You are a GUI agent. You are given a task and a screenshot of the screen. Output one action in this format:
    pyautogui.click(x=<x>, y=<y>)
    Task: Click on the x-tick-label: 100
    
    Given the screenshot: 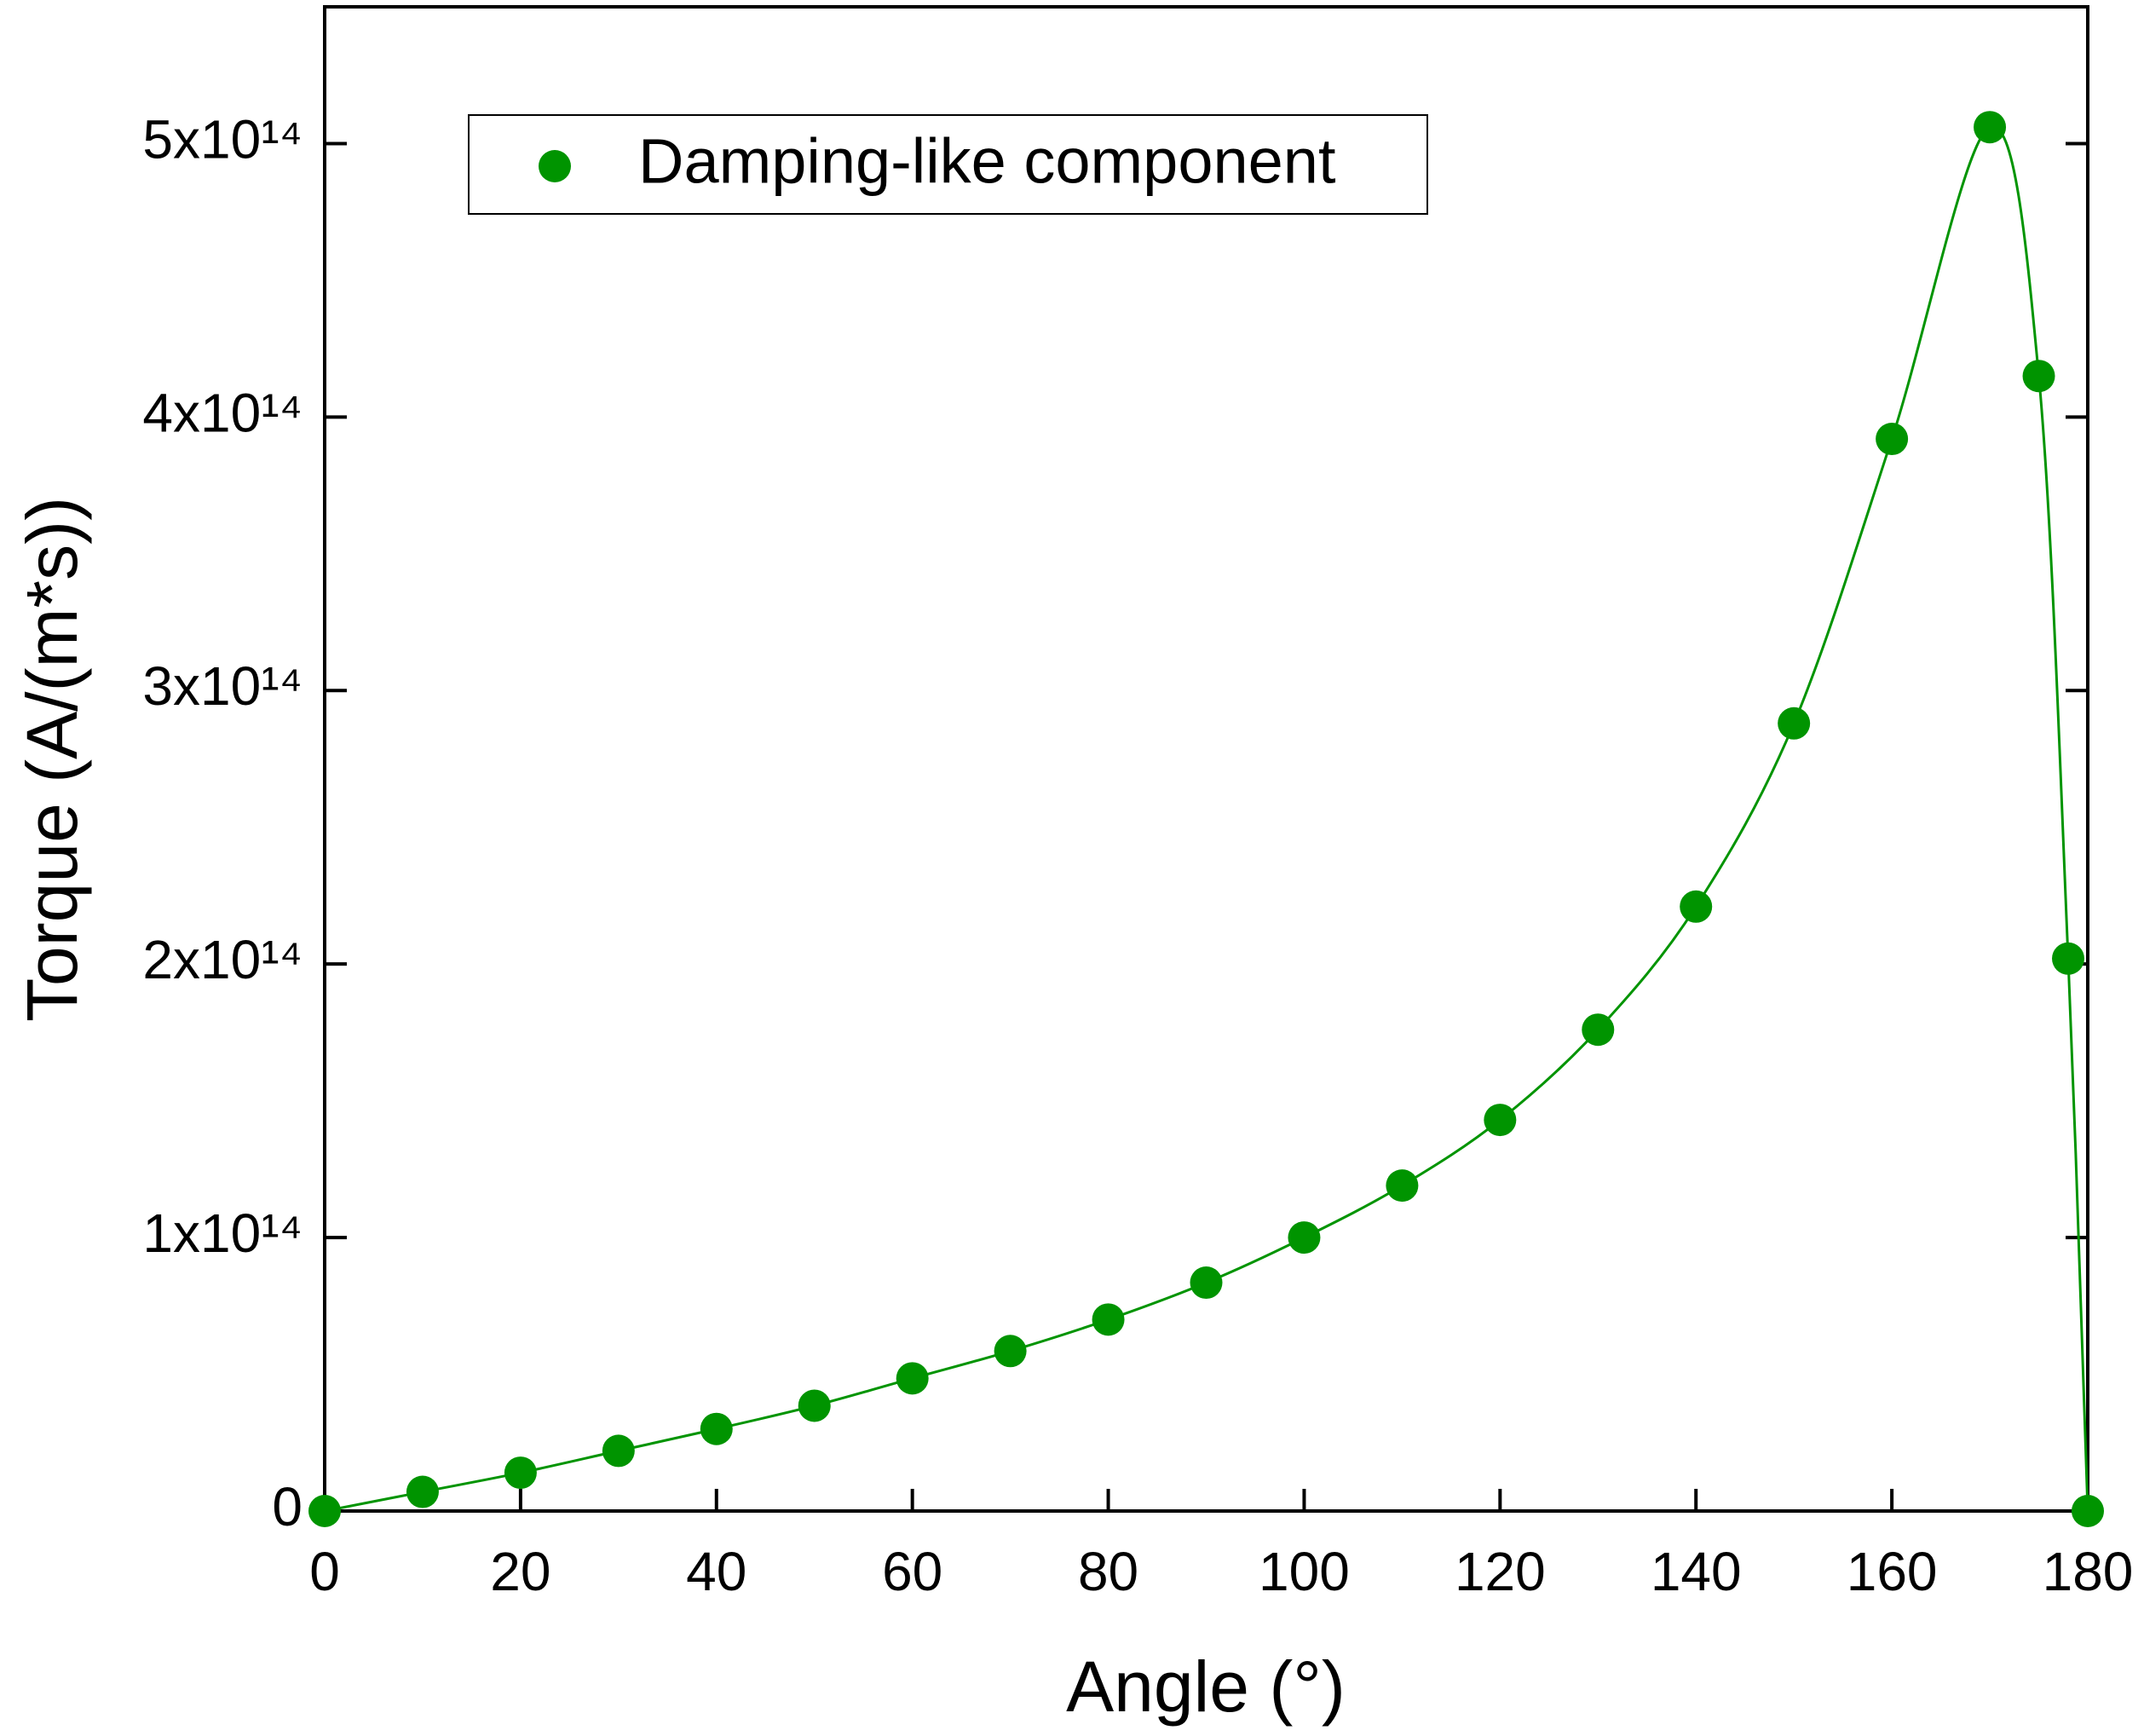 What is the action you would take?
    pyautogui.click(x=1304, y=1571)
    